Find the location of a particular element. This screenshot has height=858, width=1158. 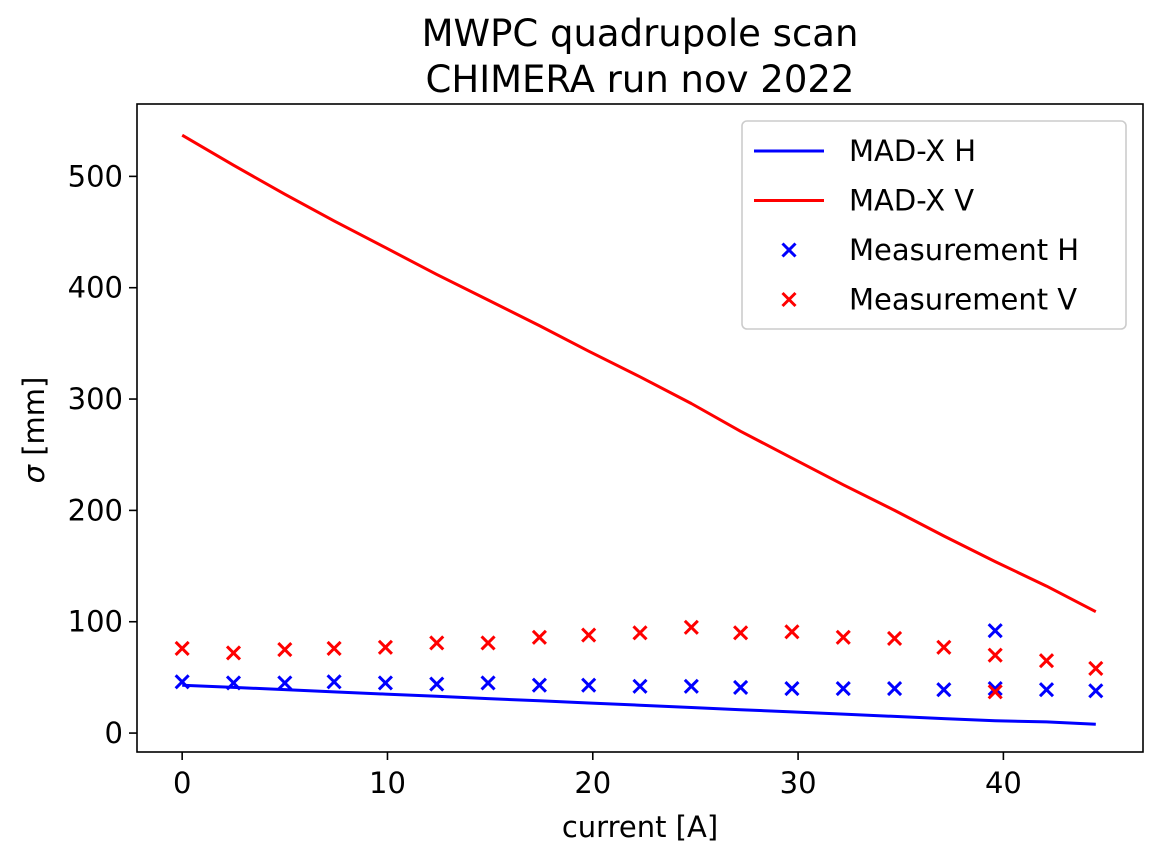

y-tick-label-100: 100 is located at coordinates (95, 622).